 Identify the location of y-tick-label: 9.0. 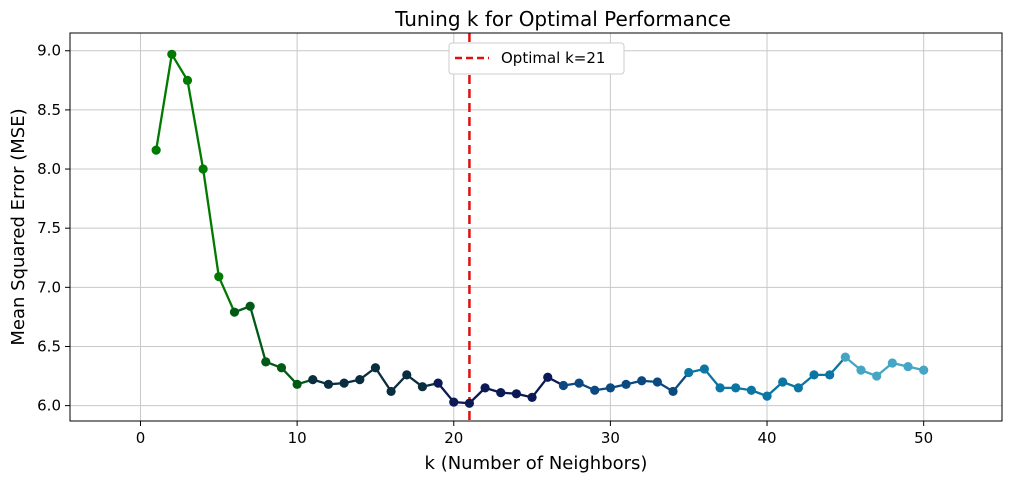
(49, 51).